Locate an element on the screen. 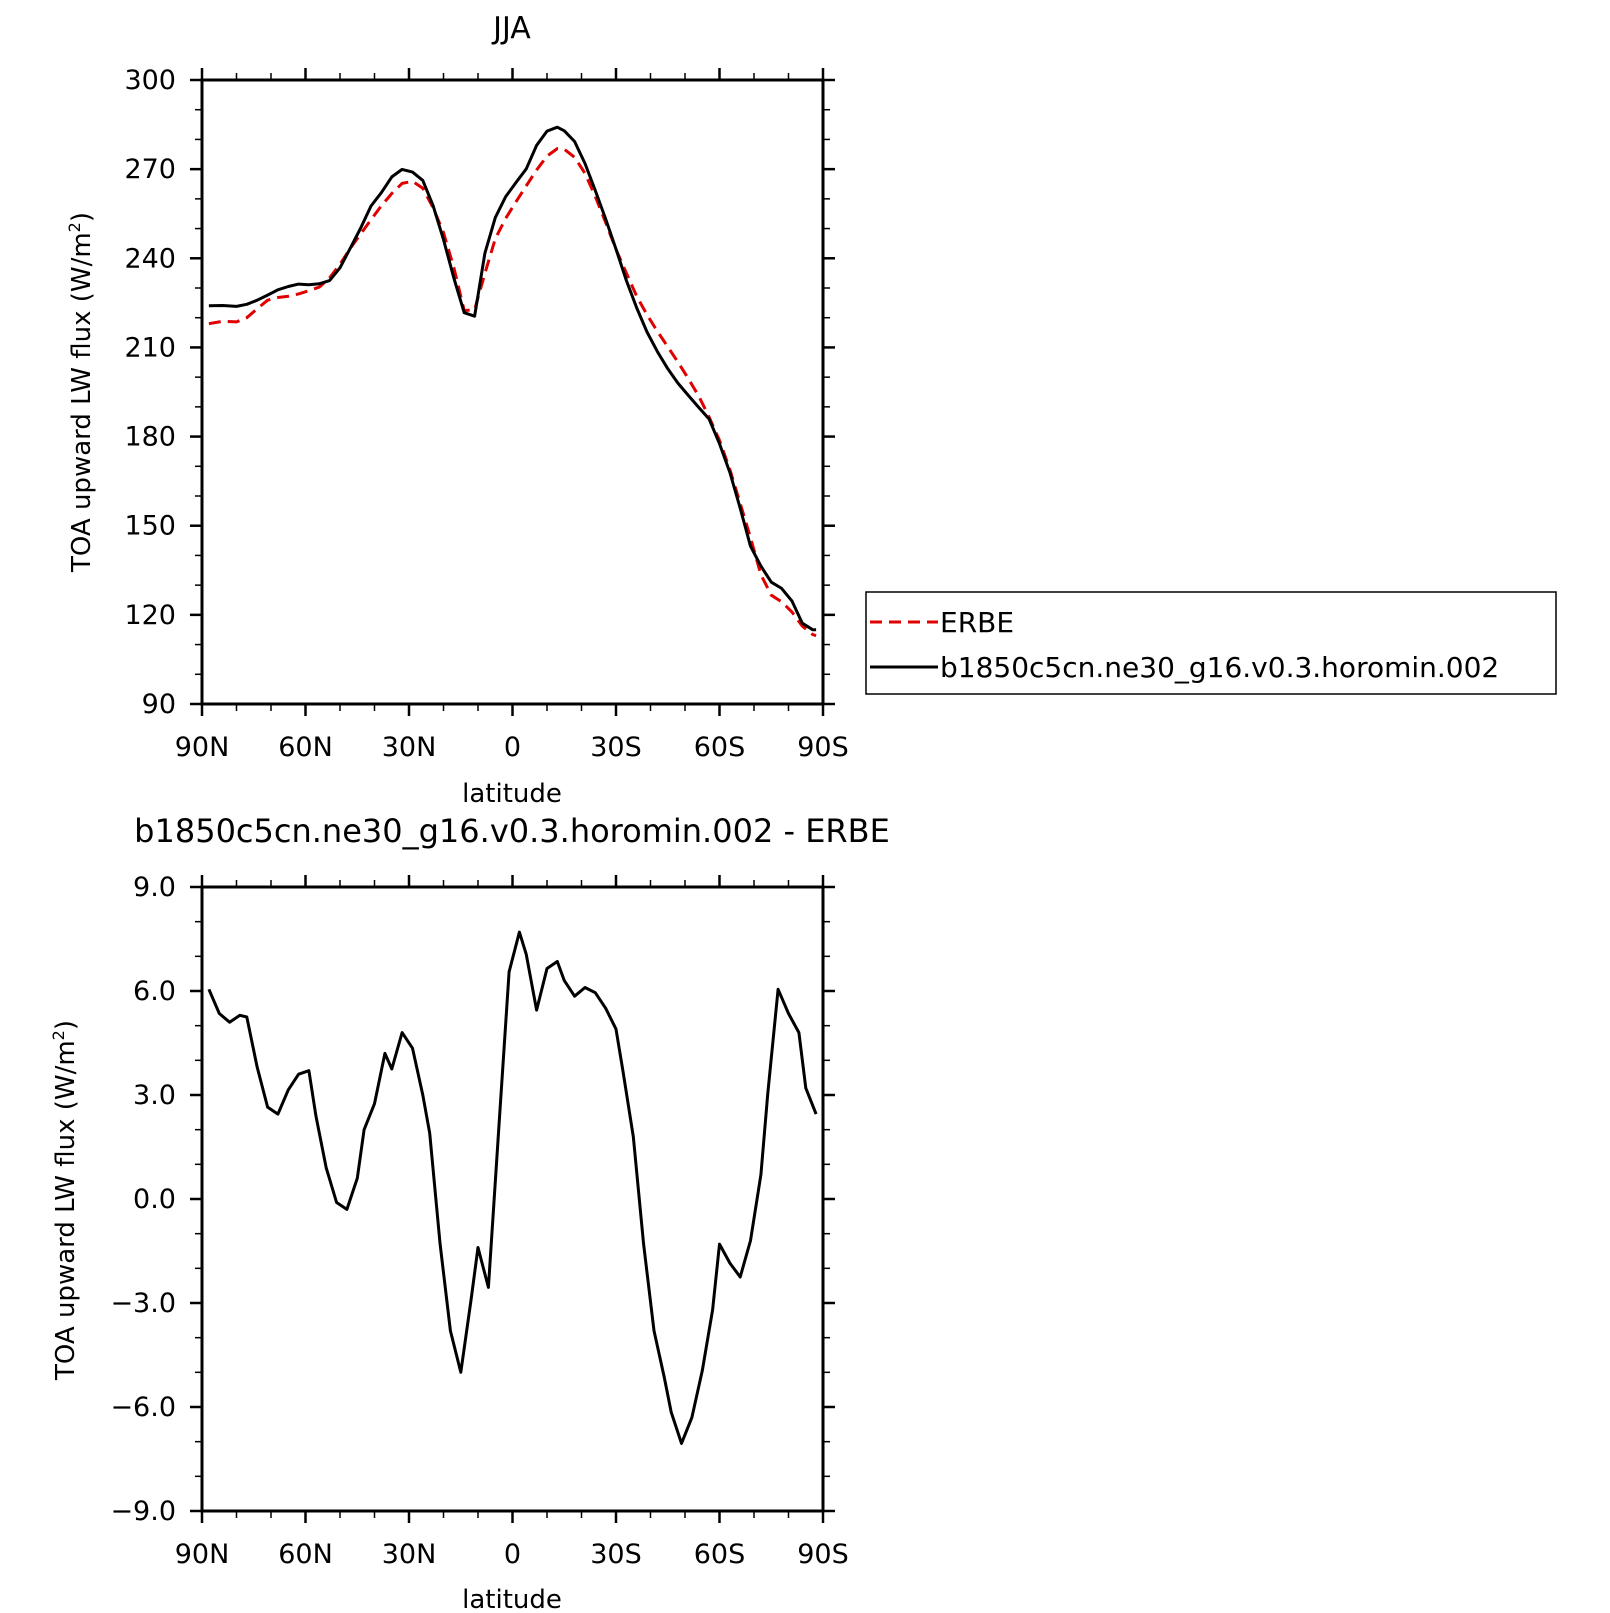 This screenshot has width=1610, height=1613. bottom-series-group is located at coordinates (512, 1187).